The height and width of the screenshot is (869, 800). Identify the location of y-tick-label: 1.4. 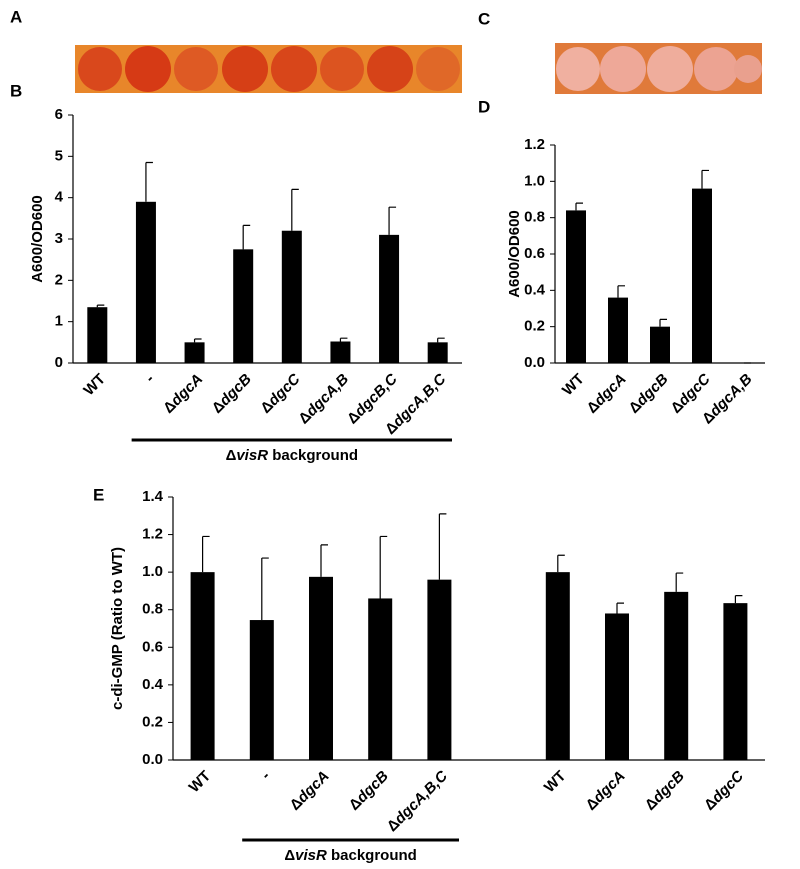
(153, 496).